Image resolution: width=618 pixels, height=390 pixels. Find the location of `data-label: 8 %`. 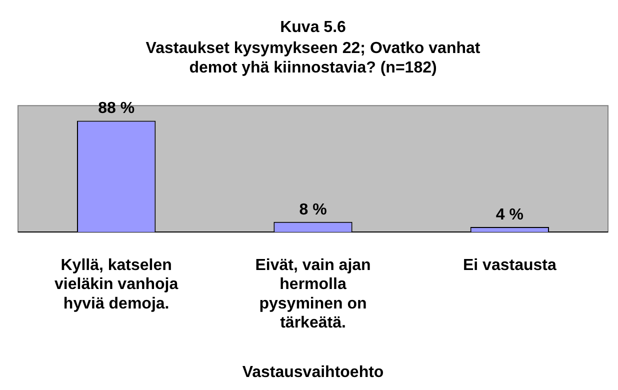

data-label: 8 % is located at coordinates (313, 209).